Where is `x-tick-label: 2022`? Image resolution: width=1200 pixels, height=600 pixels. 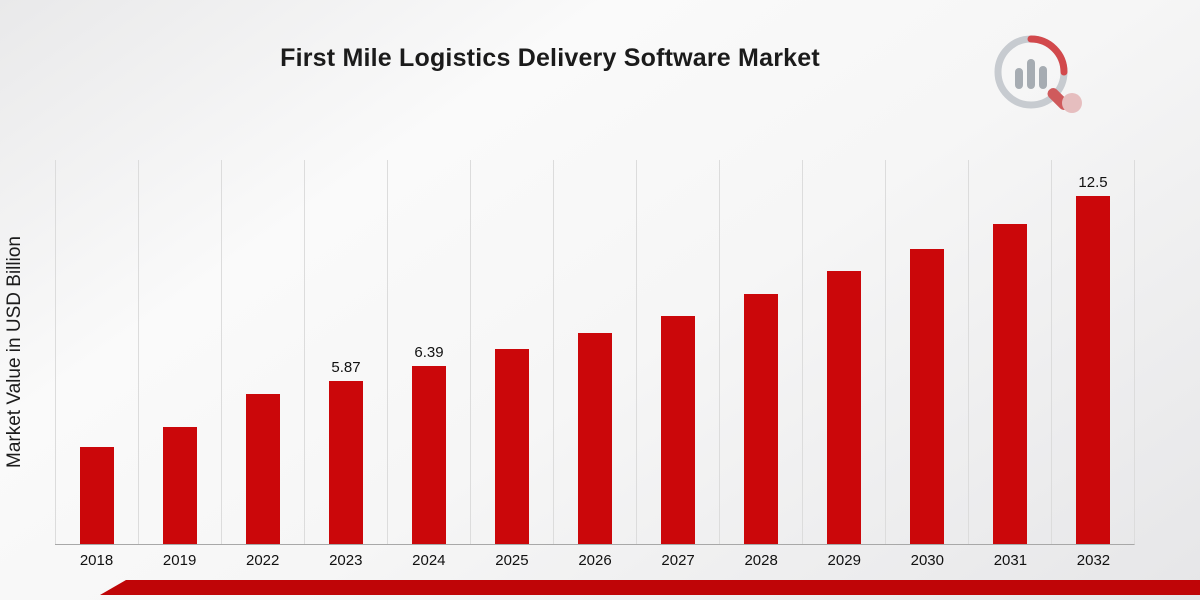 x-tick-label: 2022 is located at coordinates (263, 560).